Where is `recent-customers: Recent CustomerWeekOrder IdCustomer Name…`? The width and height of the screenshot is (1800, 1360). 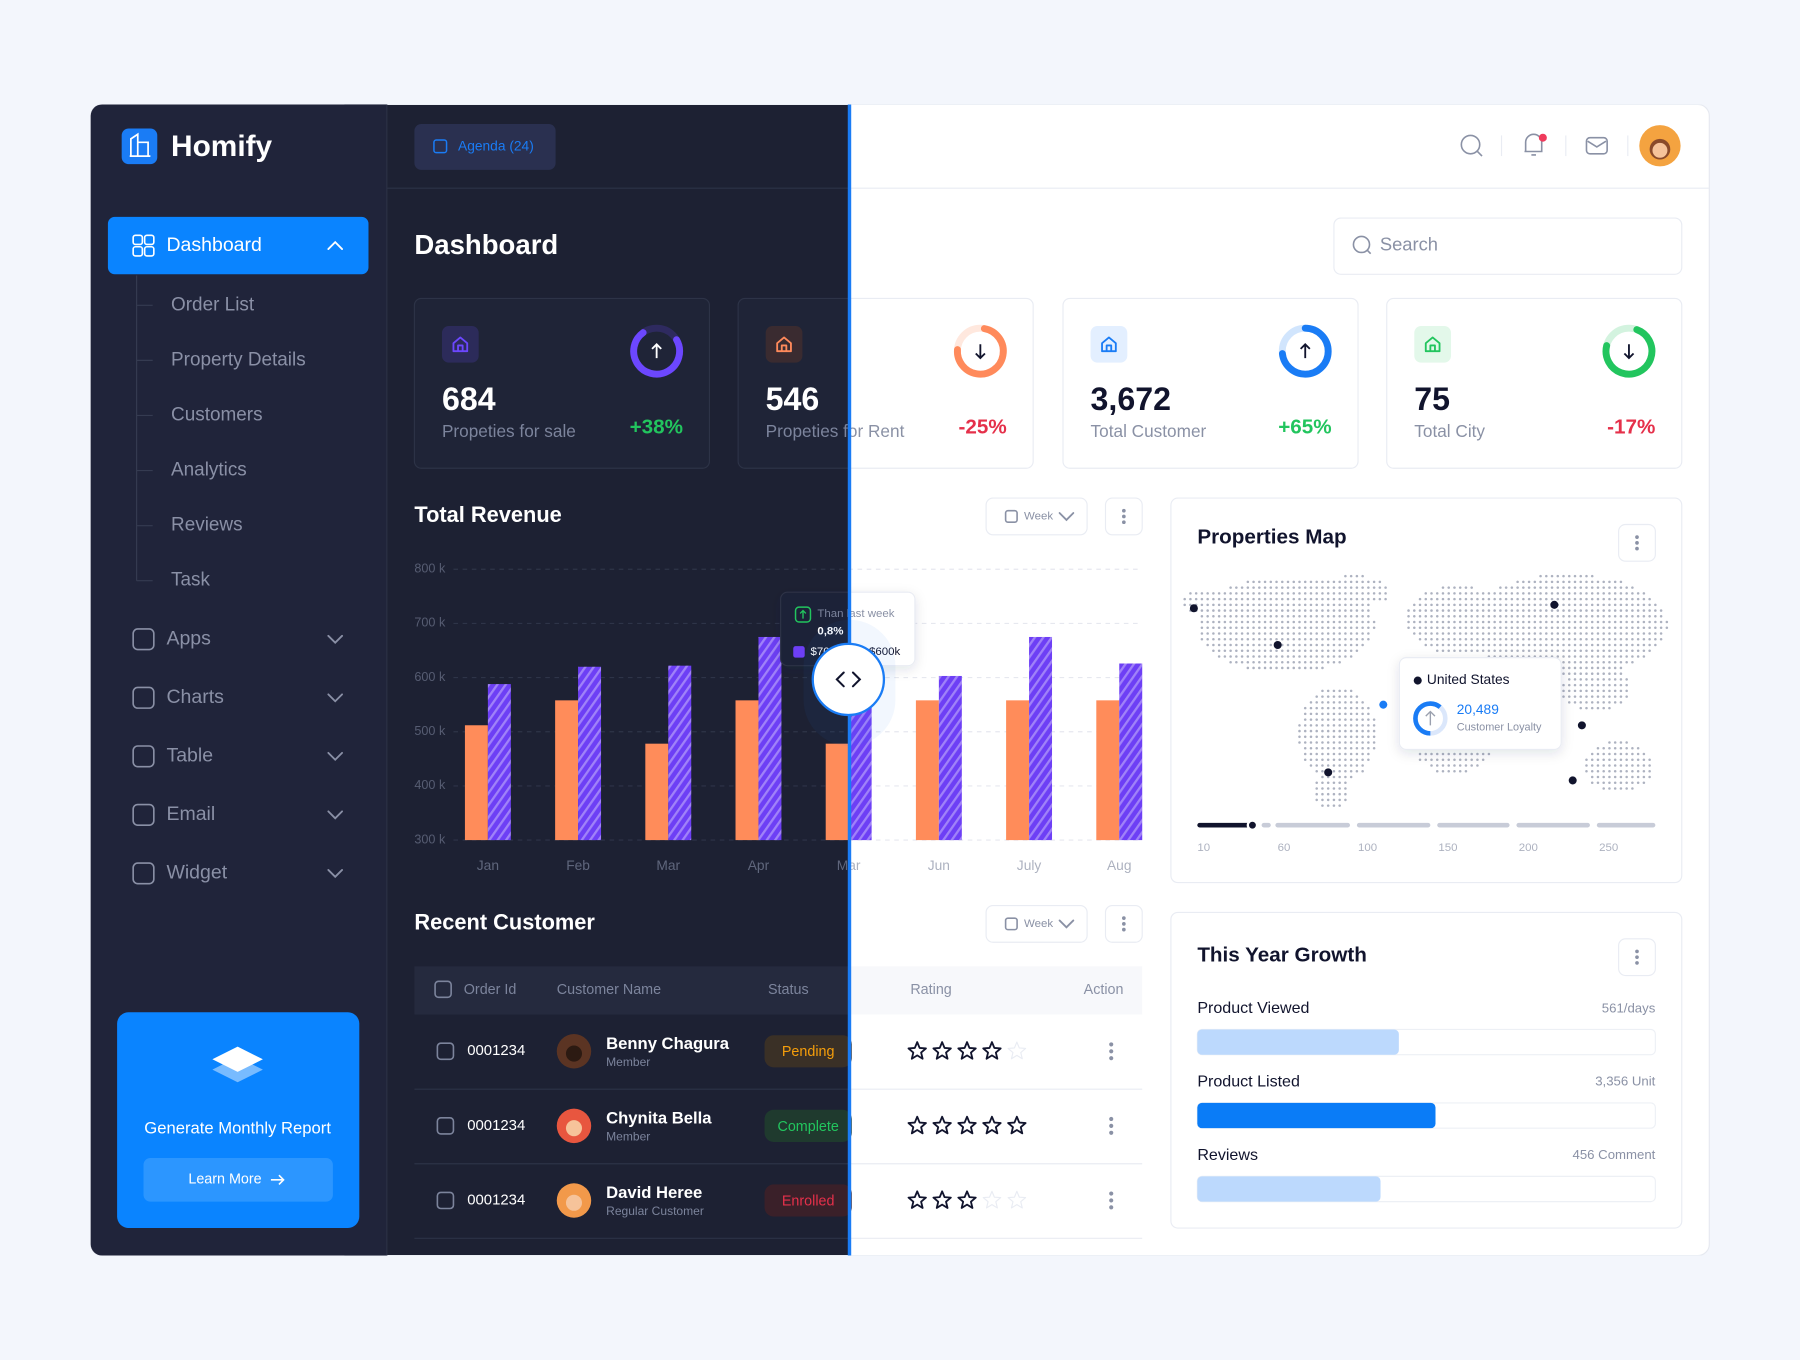
recent-customers: Recent CustomerWeekOrder IdCustomer Name… is located at coordinates (996, 1071).